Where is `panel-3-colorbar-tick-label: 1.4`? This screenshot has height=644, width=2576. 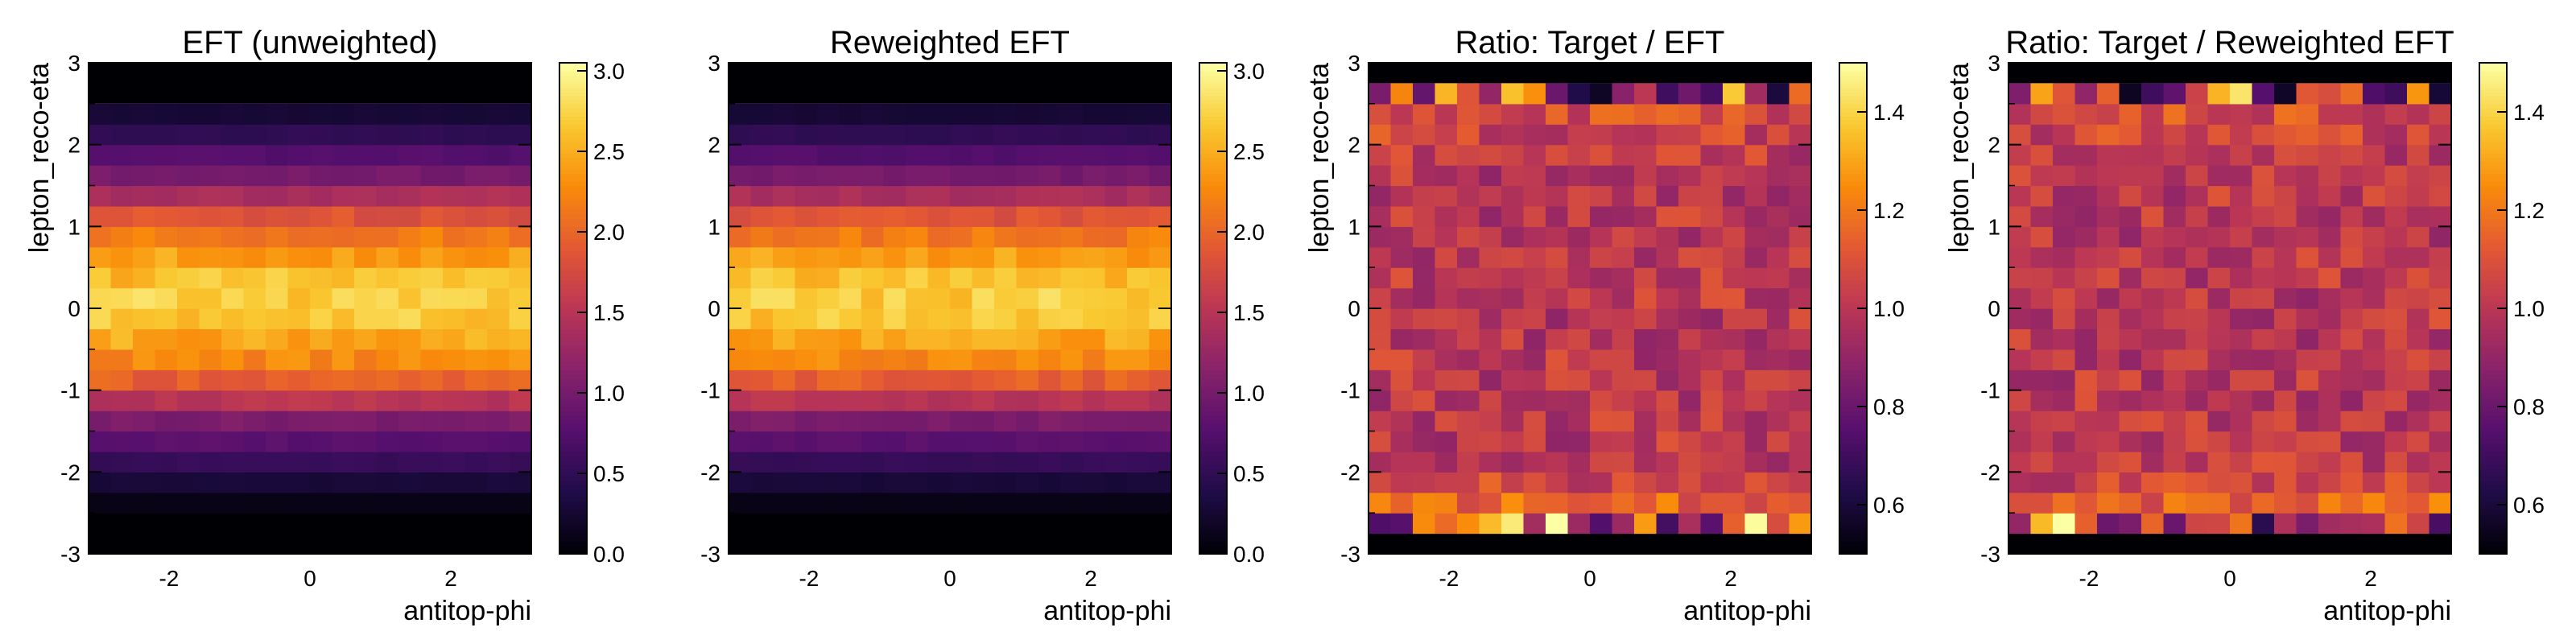 panel-3-colorbar-tick-label: 1.4 is located at coordinates (1889, 112).